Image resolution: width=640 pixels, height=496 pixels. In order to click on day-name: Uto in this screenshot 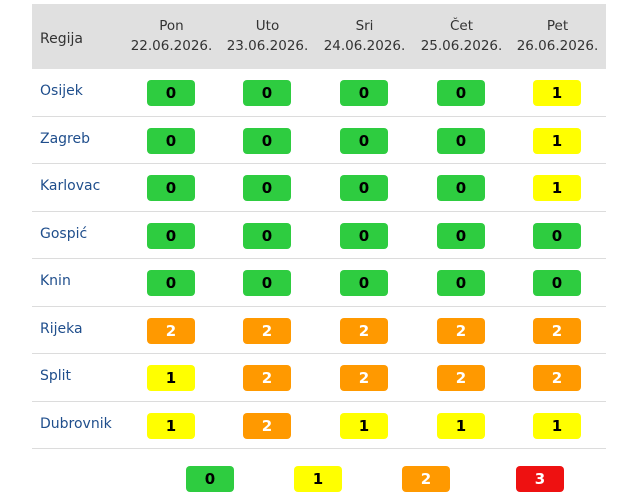, I will do `click(267, 26)`.